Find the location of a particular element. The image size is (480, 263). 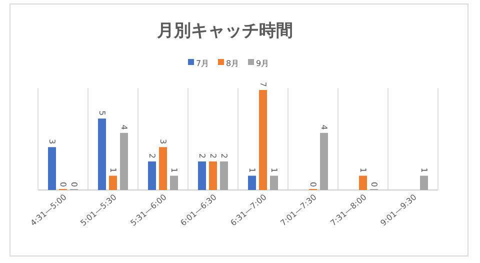

legend-label: 7月 is located at coordinates (203, 63).